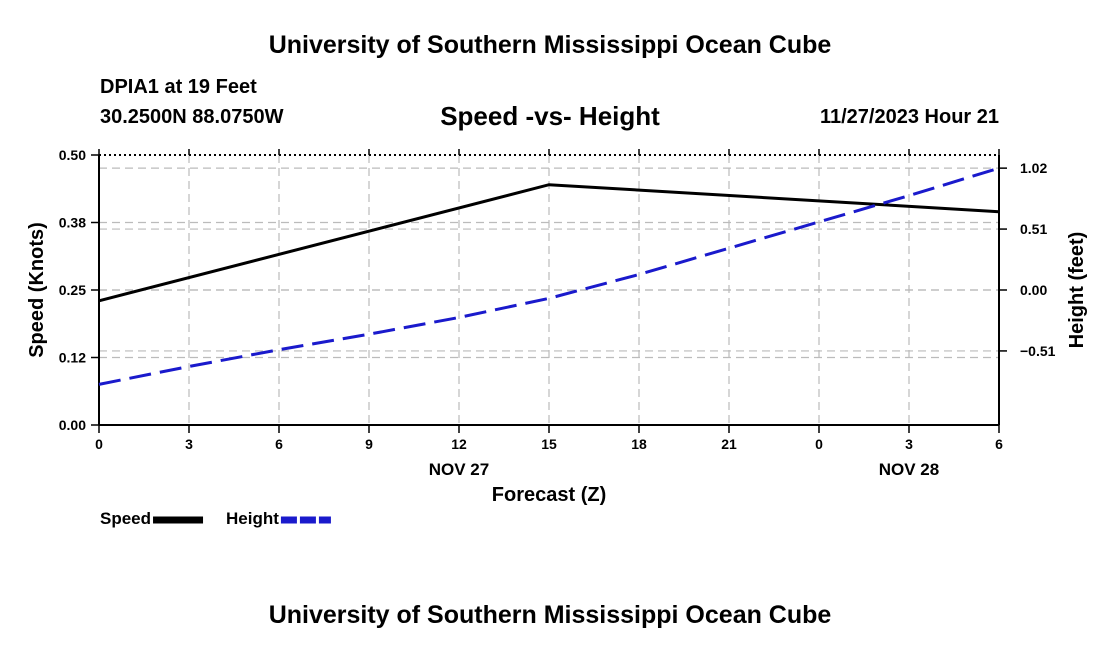 The width and height of the screenshot is (1100, 650). Describe the element at coordinates (72, 290) in the screenshot. I see `y-tick-label: 0.25` at that location.